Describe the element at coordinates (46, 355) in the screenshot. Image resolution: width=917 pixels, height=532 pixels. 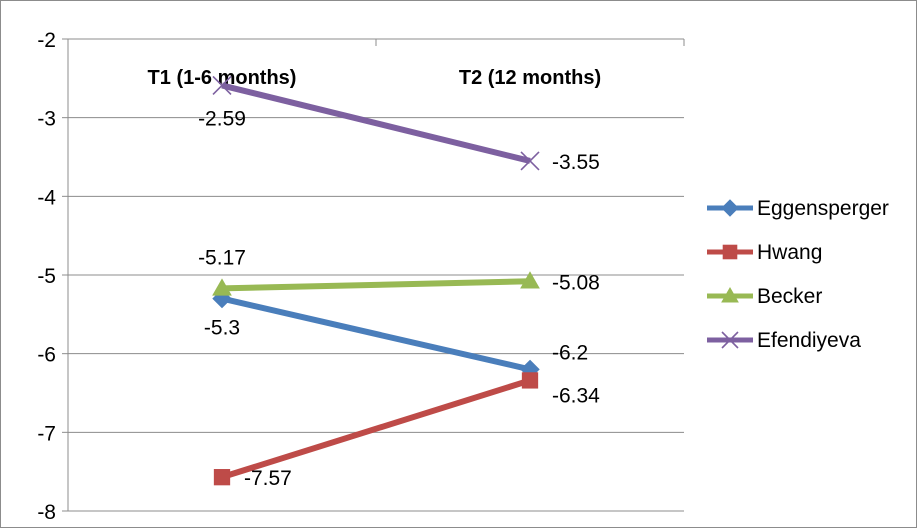
I see `y-tick-label: -6` at that location.